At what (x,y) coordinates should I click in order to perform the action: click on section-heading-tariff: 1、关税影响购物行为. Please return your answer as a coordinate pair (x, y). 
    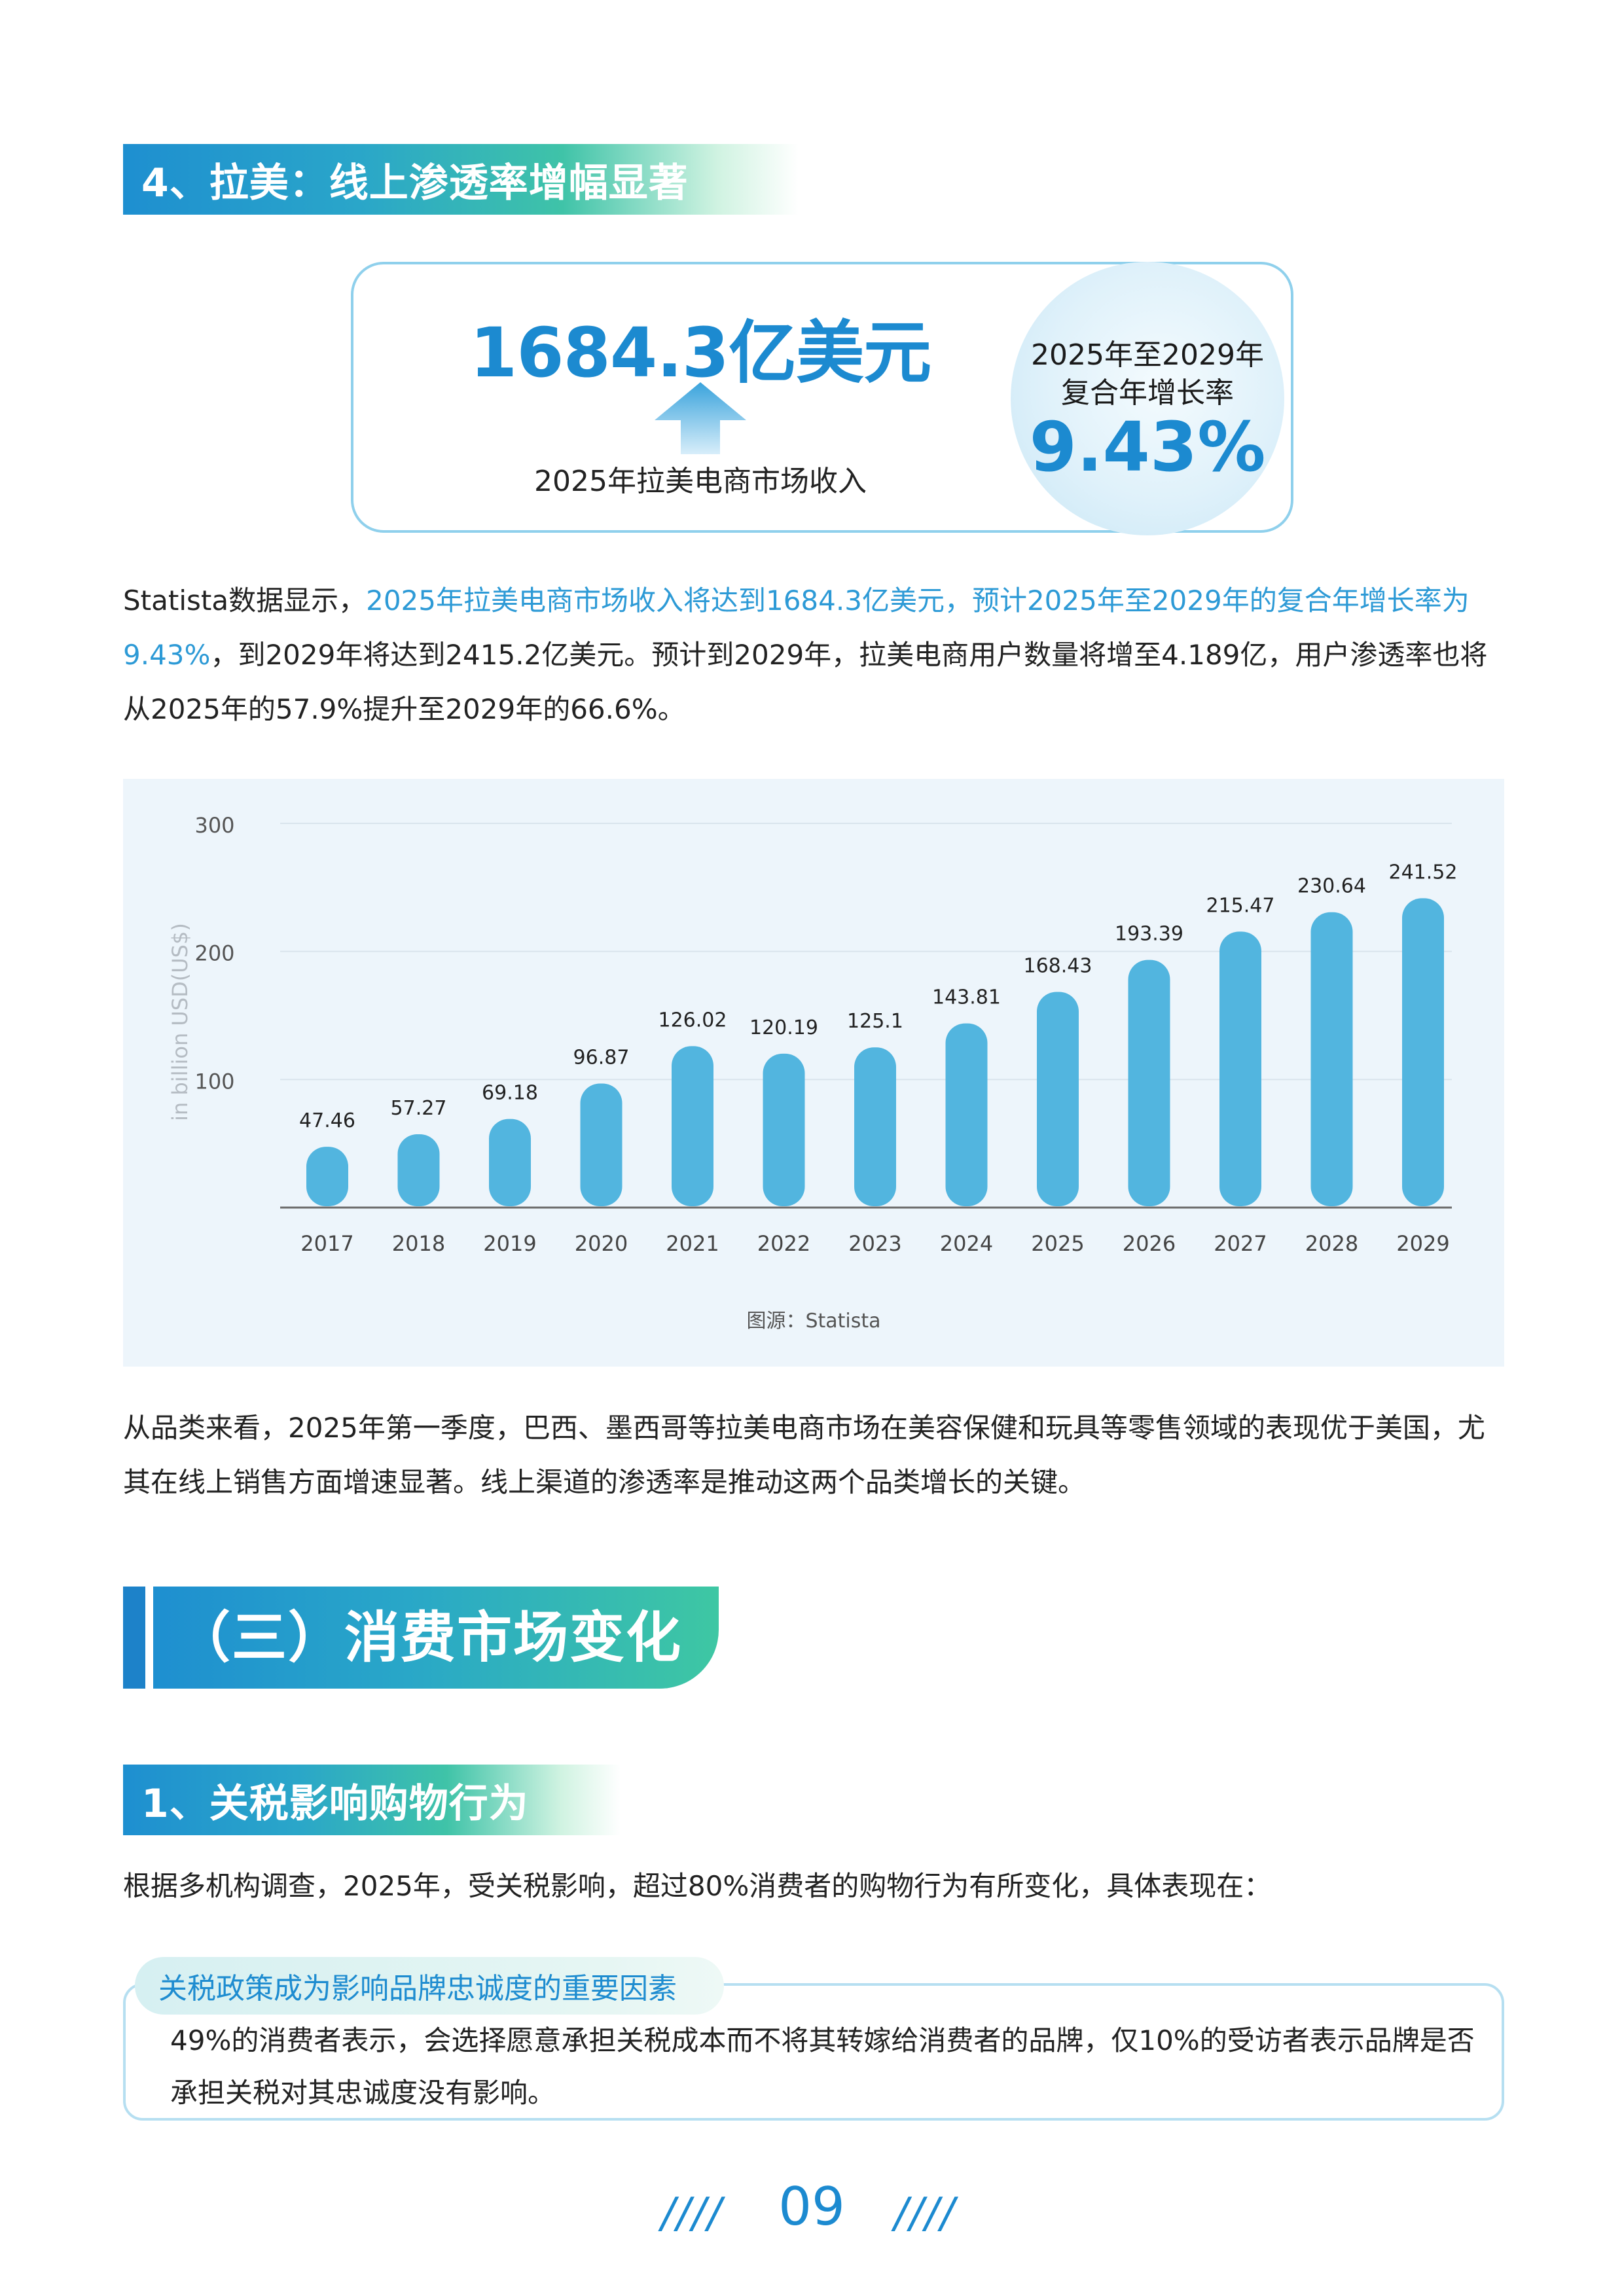
    Looking at the image, I should click on (372, 1800).